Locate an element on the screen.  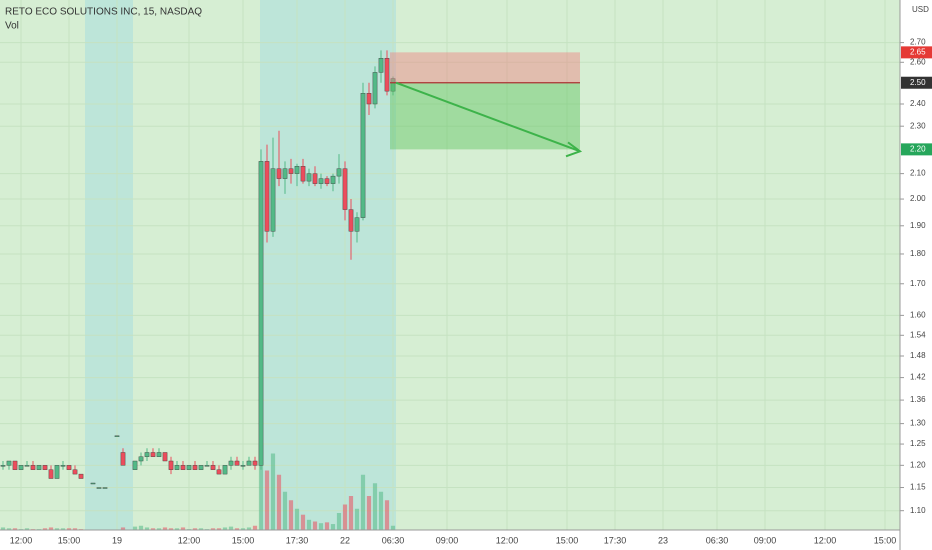
position-tool is located at coordinates (486, 105).